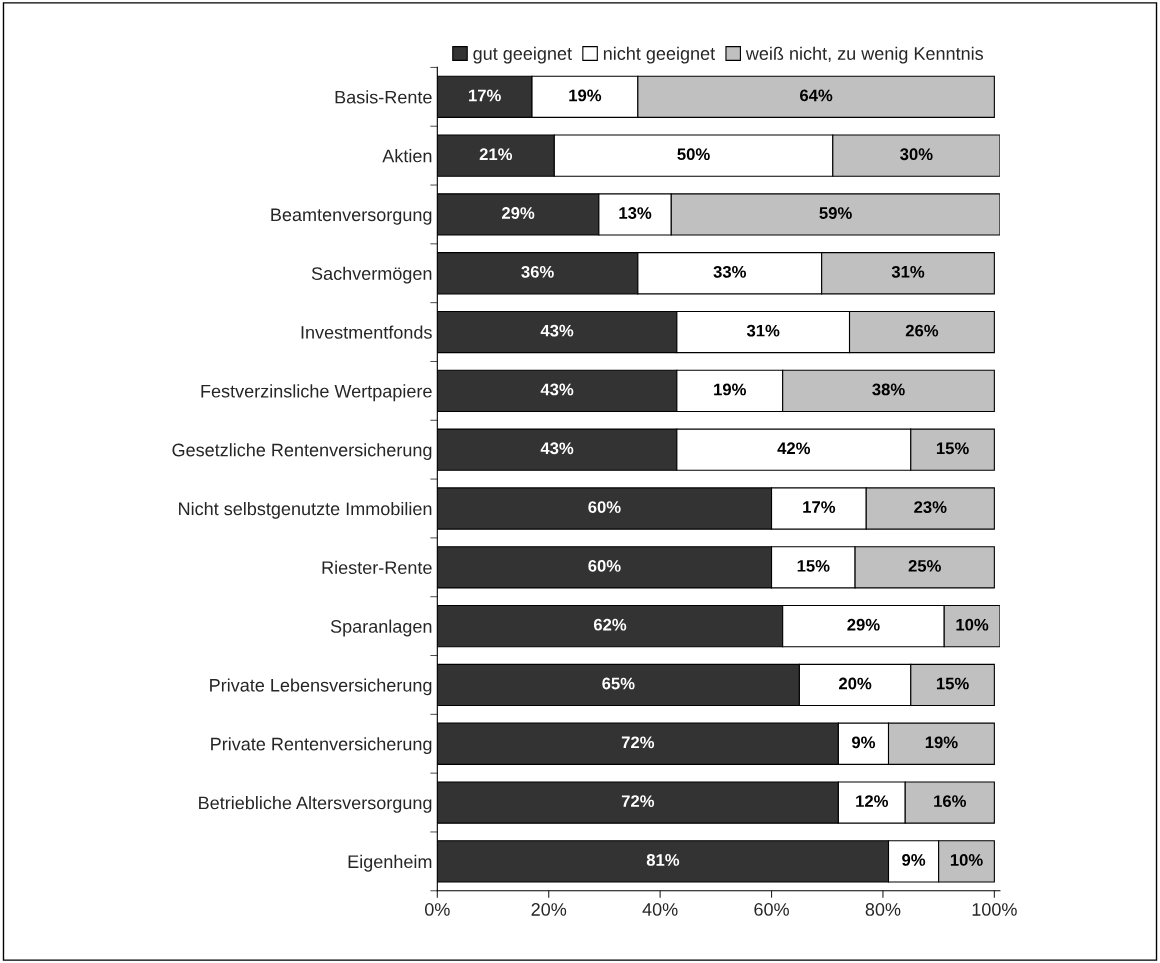 This screenshot has width=1160, height=963. What do you see at coordinates (366, 332) in the screenshot?
I see `y-tick-label: Investmentfonds` at bounding box center [366, 332].